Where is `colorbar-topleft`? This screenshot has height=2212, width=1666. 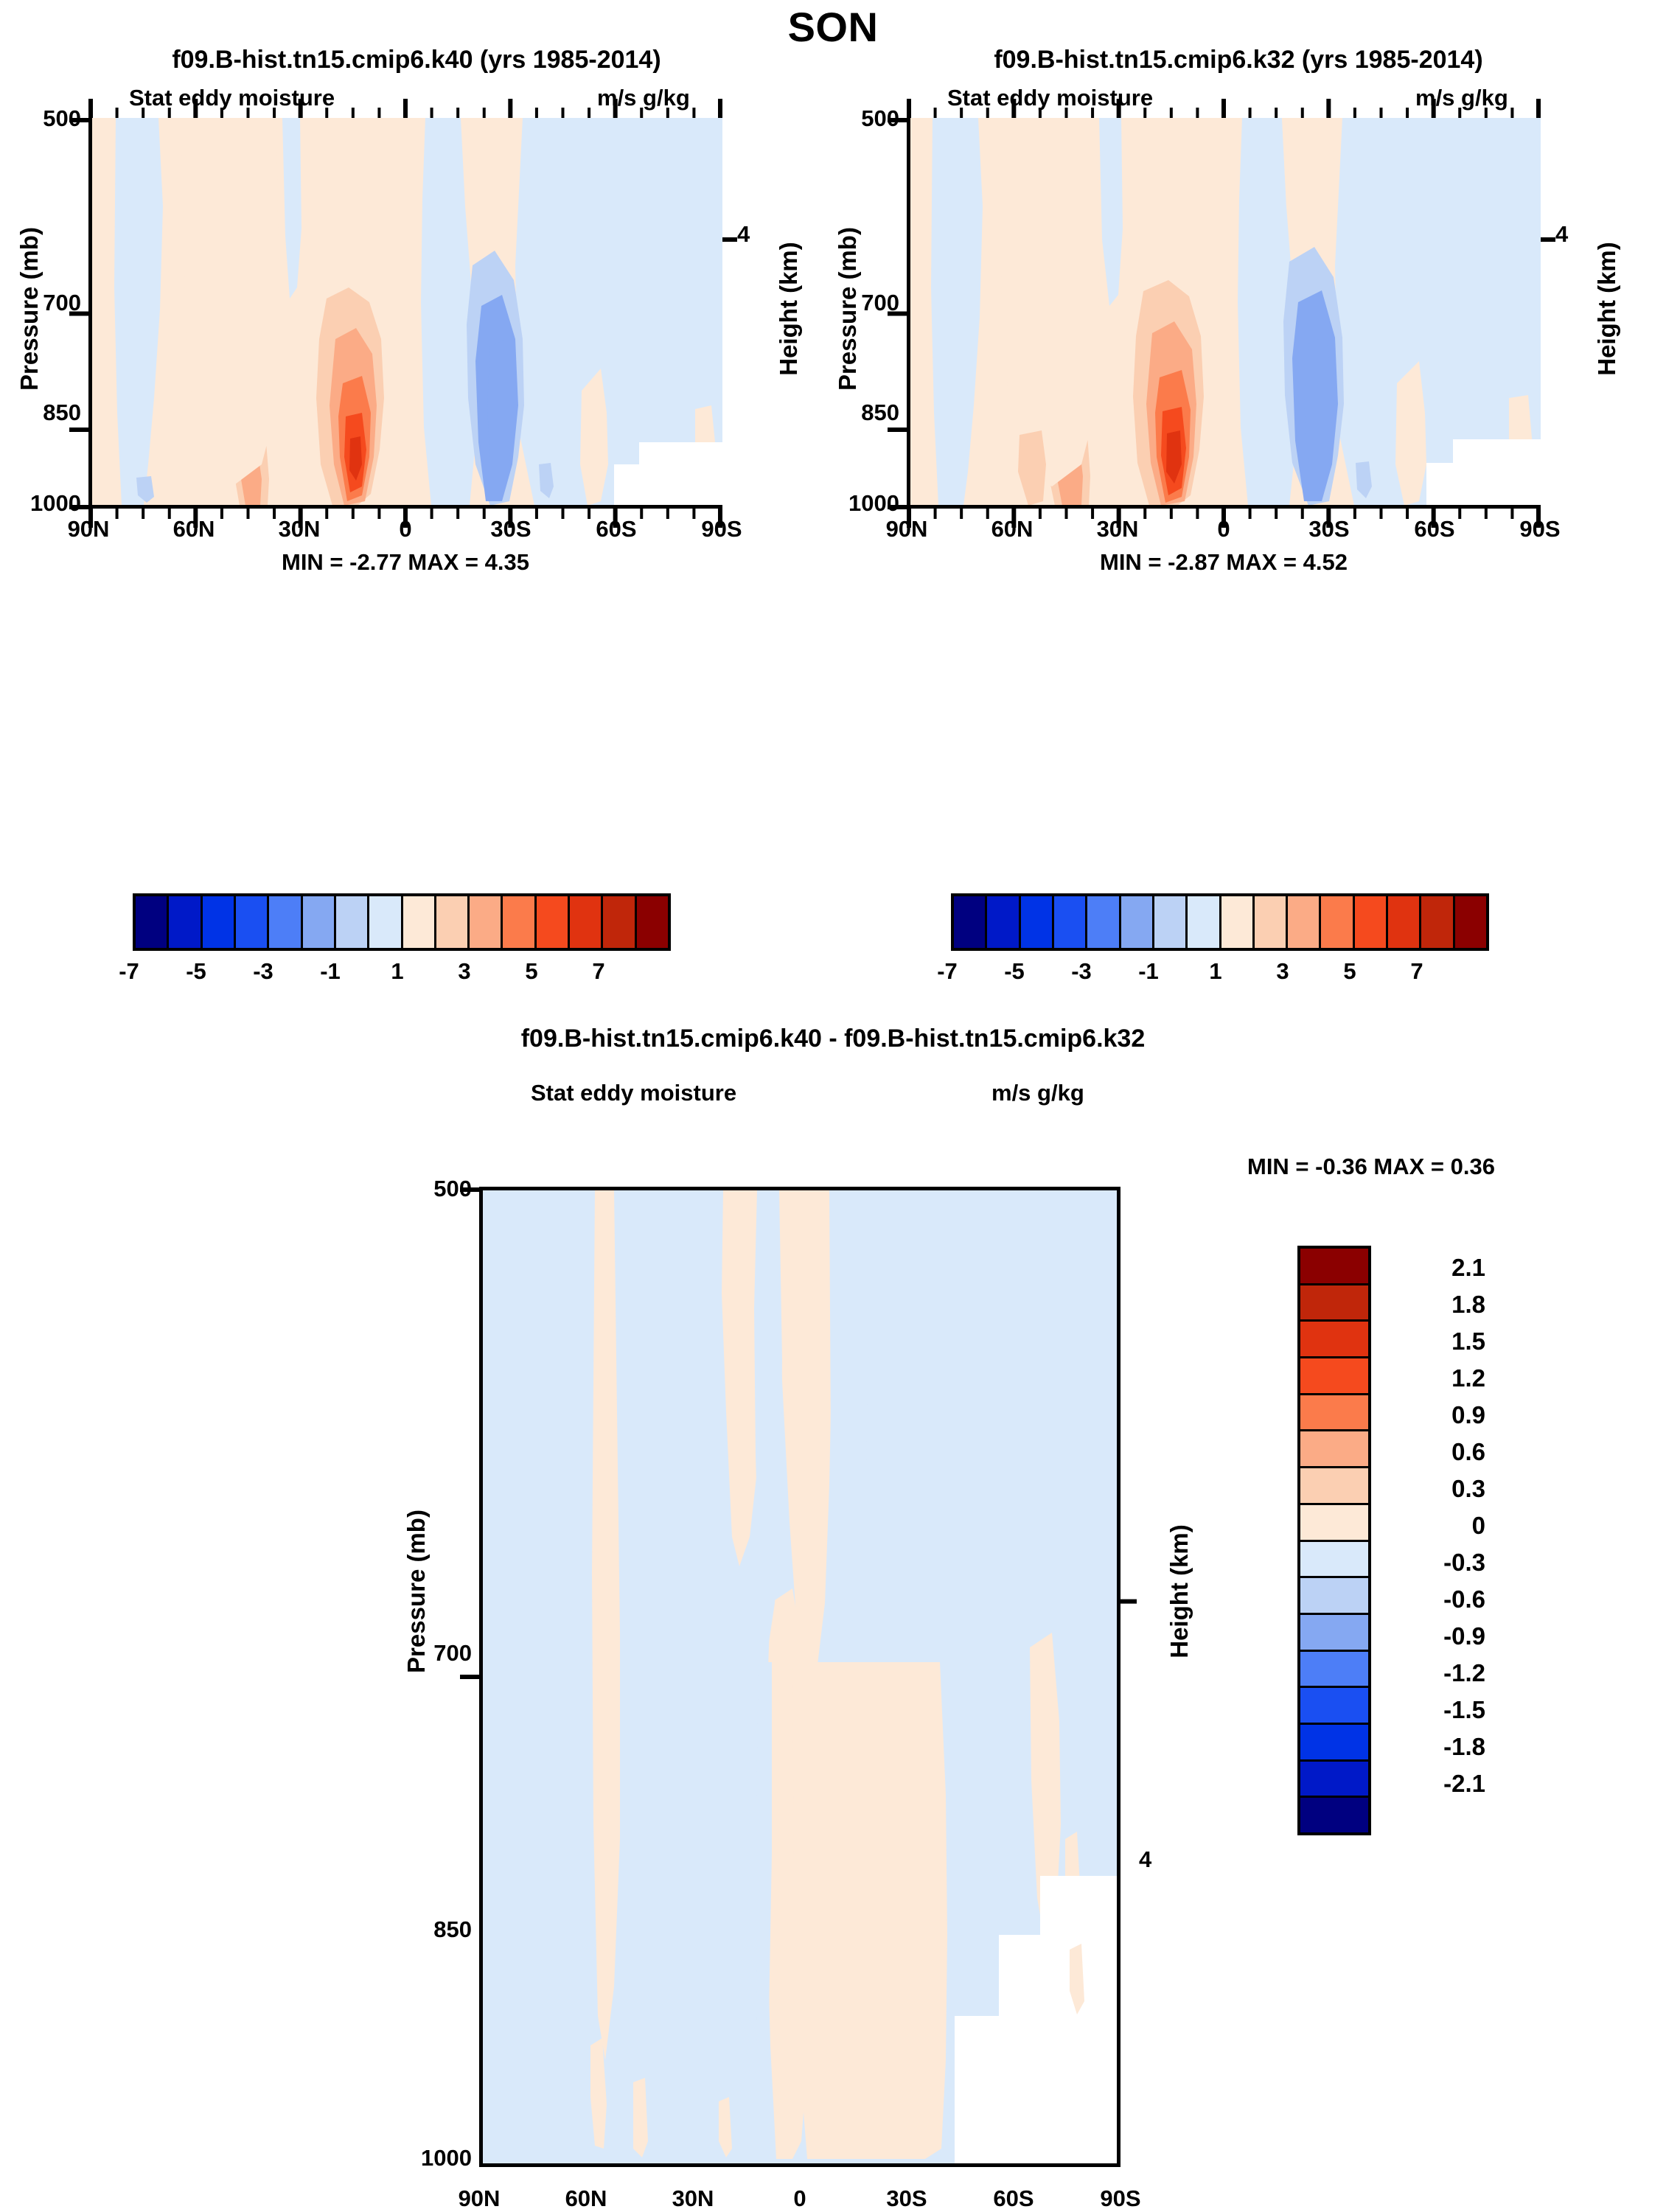
colorbar-topleft is located at coordinates (402, 922).